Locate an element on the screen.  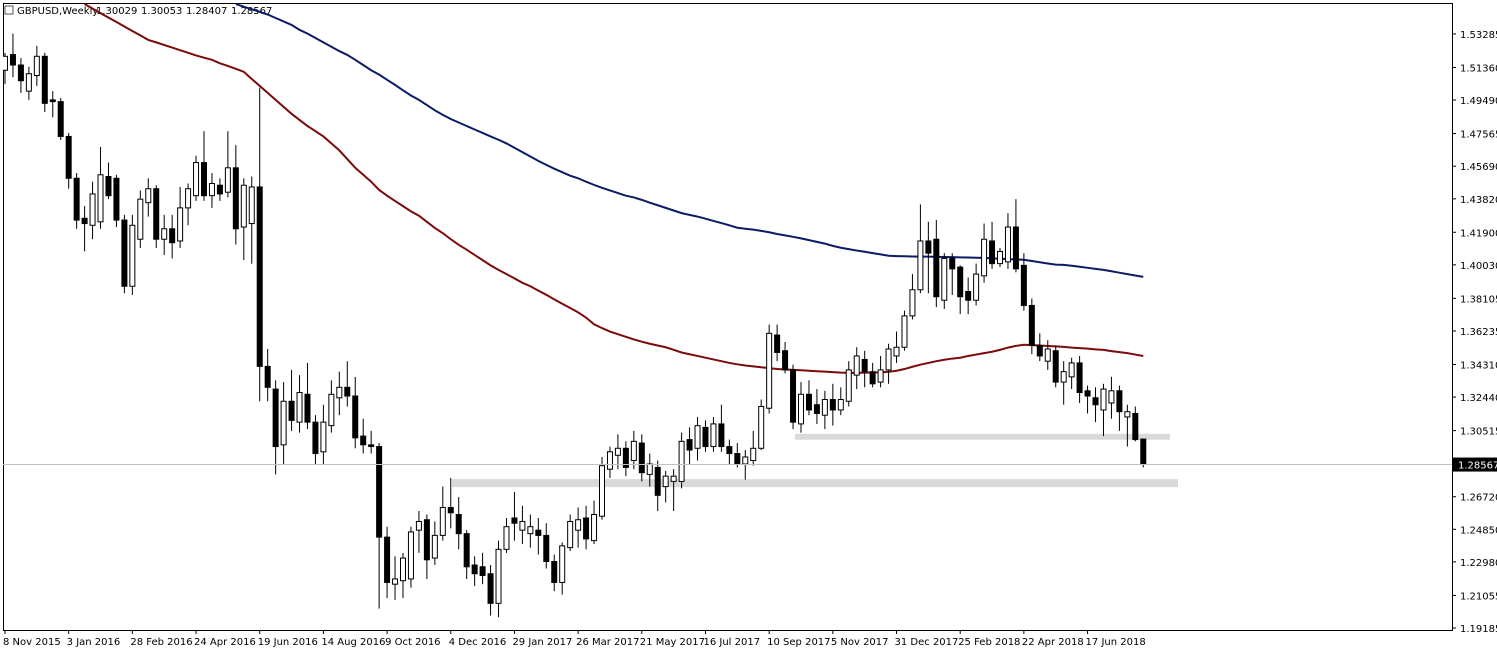
x-tick-label: 31 Dec 2017 is located at coordinates (927, 642).